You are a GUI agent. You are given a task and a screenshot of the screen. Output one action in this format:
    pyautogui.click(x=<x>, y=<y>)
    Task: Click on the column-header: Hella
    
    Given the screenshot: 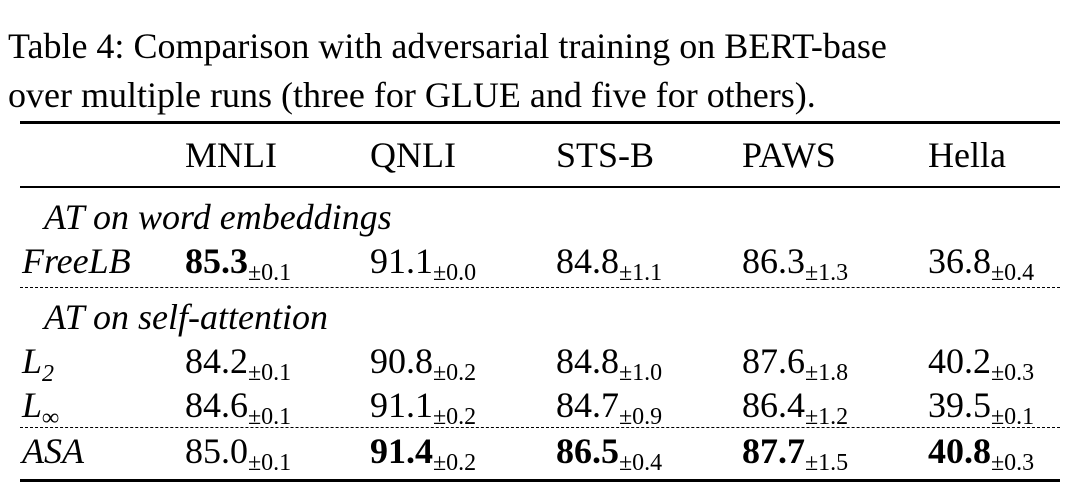 What is the action you would take?
    pyautogui.click(x=967, y=155)
    